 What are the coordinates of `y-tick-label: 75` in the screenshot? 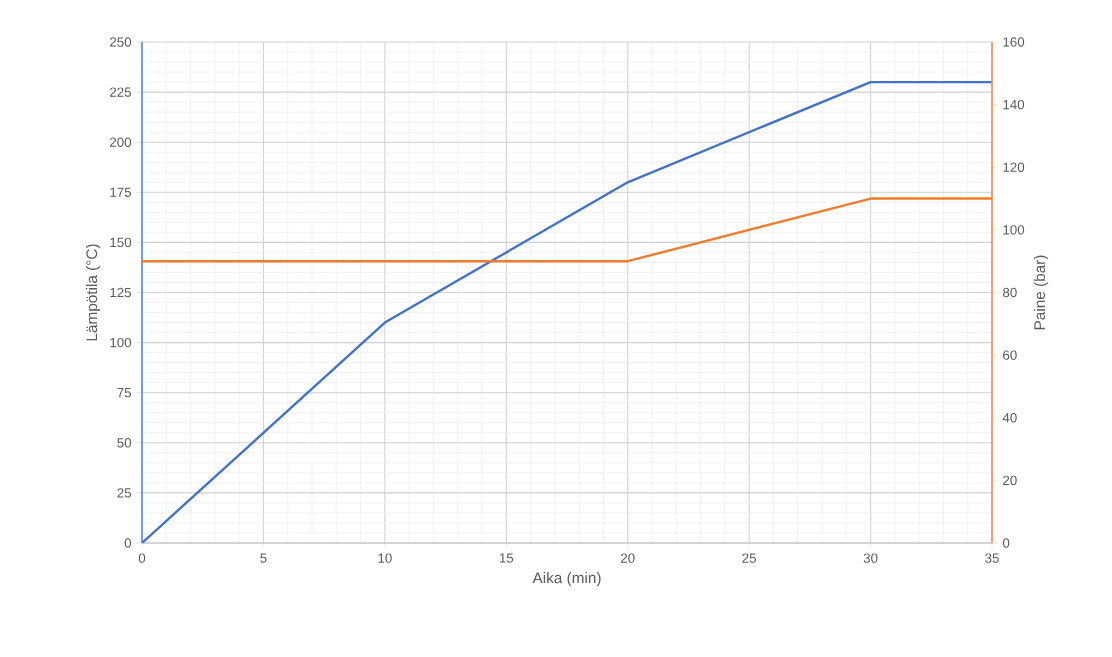 It's located at (124, 393).